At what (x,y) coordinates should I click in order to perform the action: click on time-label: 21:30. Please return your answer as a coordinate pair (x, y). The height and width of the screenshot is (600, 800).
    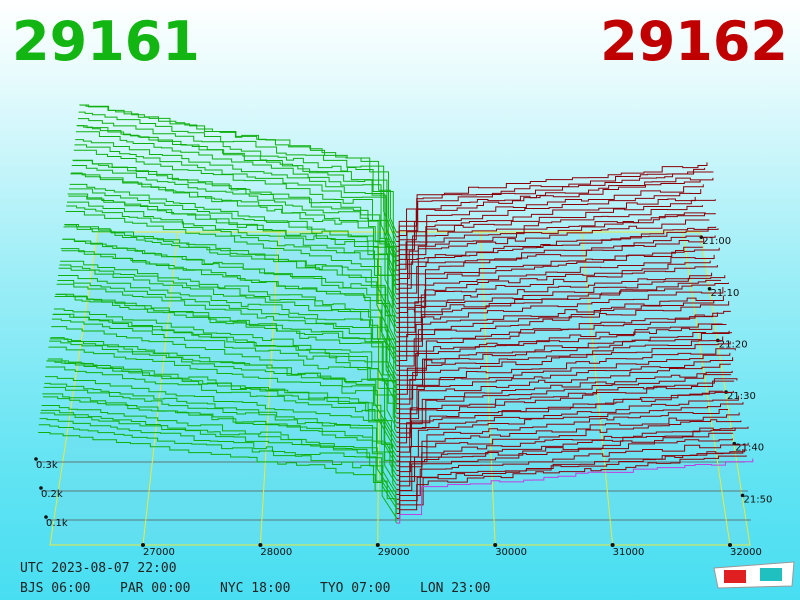
    Looking at the image, I should click on (741, 396).